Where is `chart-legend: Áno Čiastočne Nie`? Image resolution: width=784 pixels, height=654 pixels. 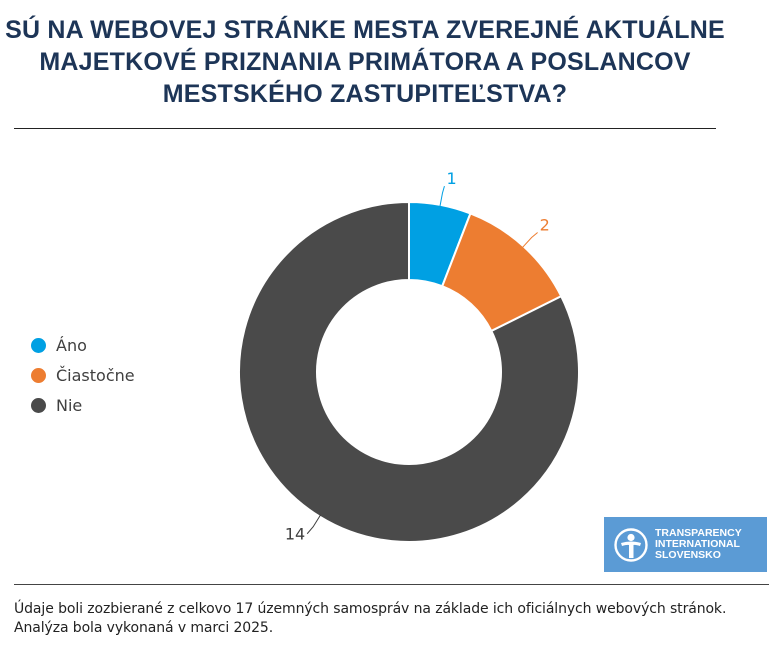
chart-legend: Áno Čiastočne Nie is located at coordinates (83, 375).